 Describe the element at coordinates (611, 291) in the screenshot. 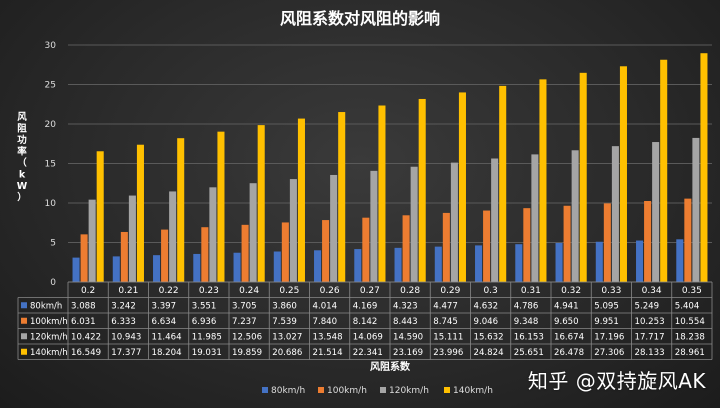

I see `x-tick-label: 0.33` at that location.